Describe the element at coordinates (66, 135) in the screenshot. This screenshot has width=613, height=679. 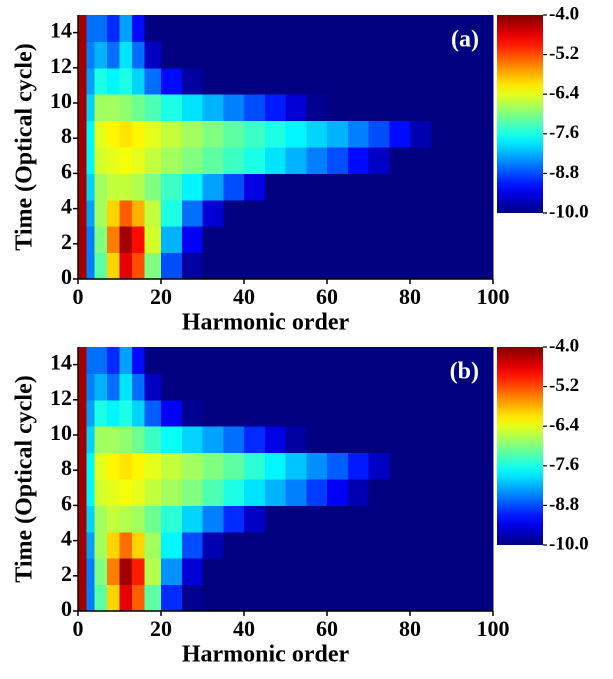
I see `y-tick-label: 8` at that location.